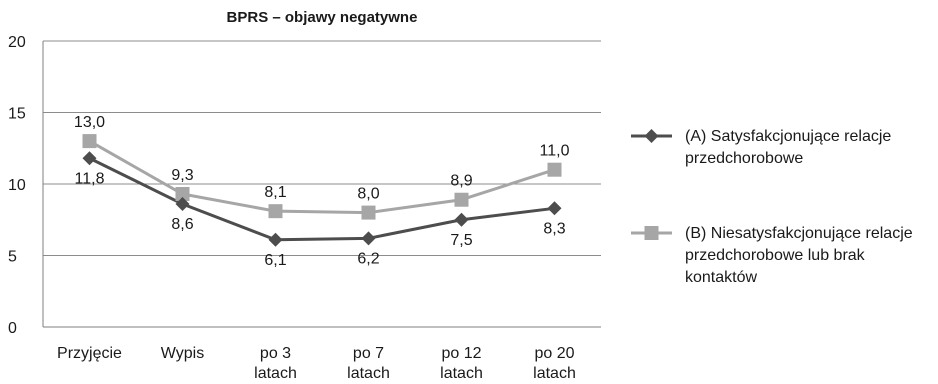  I want to click on data-label: 8,9, so click(461, 181).